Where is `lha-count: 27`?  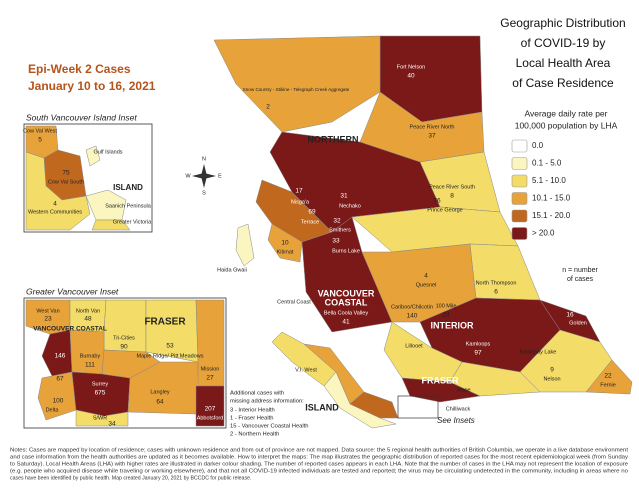
lha-count: 27 is located at coordinates (210, 378).